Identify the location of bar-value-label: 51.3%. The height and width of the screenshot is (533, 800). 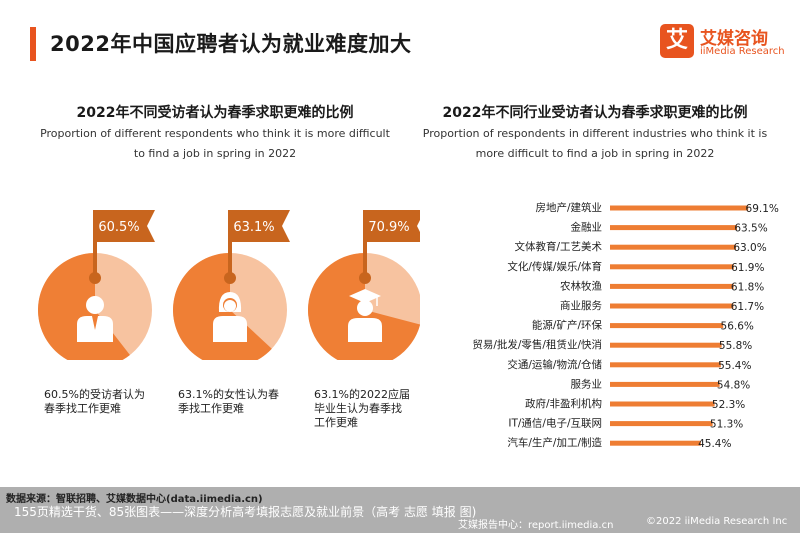
(726, 425).